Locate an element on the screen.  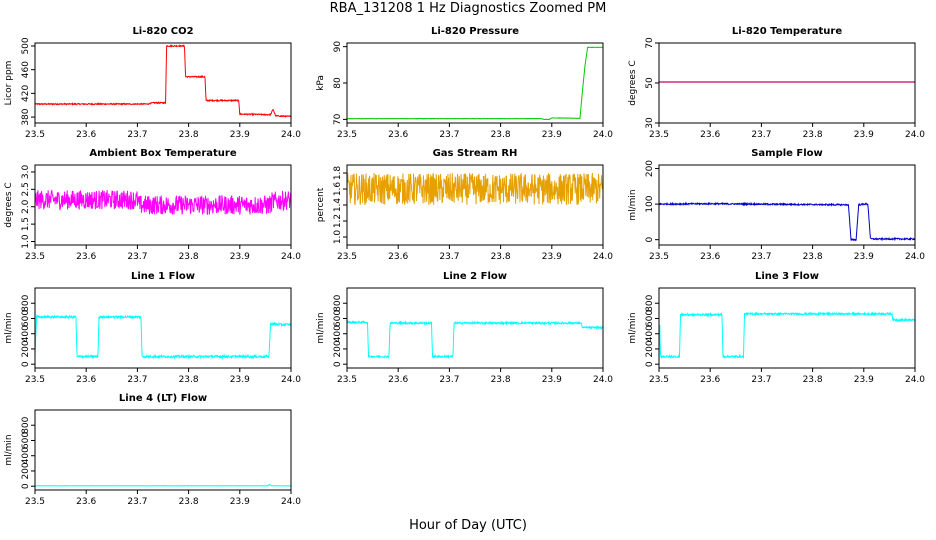
panel-title: Line 3 Flow is located at coordinates (787, 276).